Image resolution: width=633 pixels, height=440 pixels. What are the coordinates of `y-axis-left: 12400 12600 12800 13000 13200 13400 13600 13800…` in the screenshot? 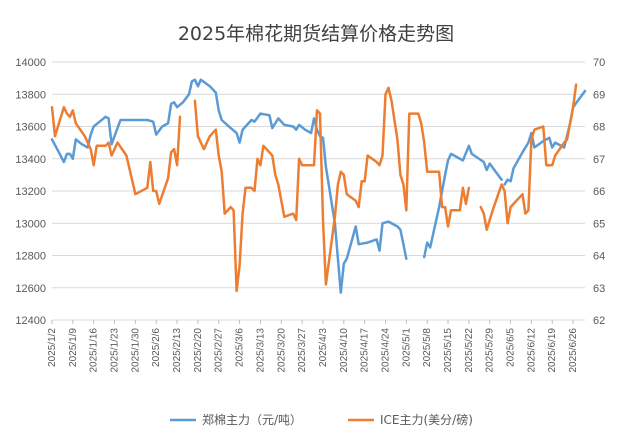 It's located at (30, 192).